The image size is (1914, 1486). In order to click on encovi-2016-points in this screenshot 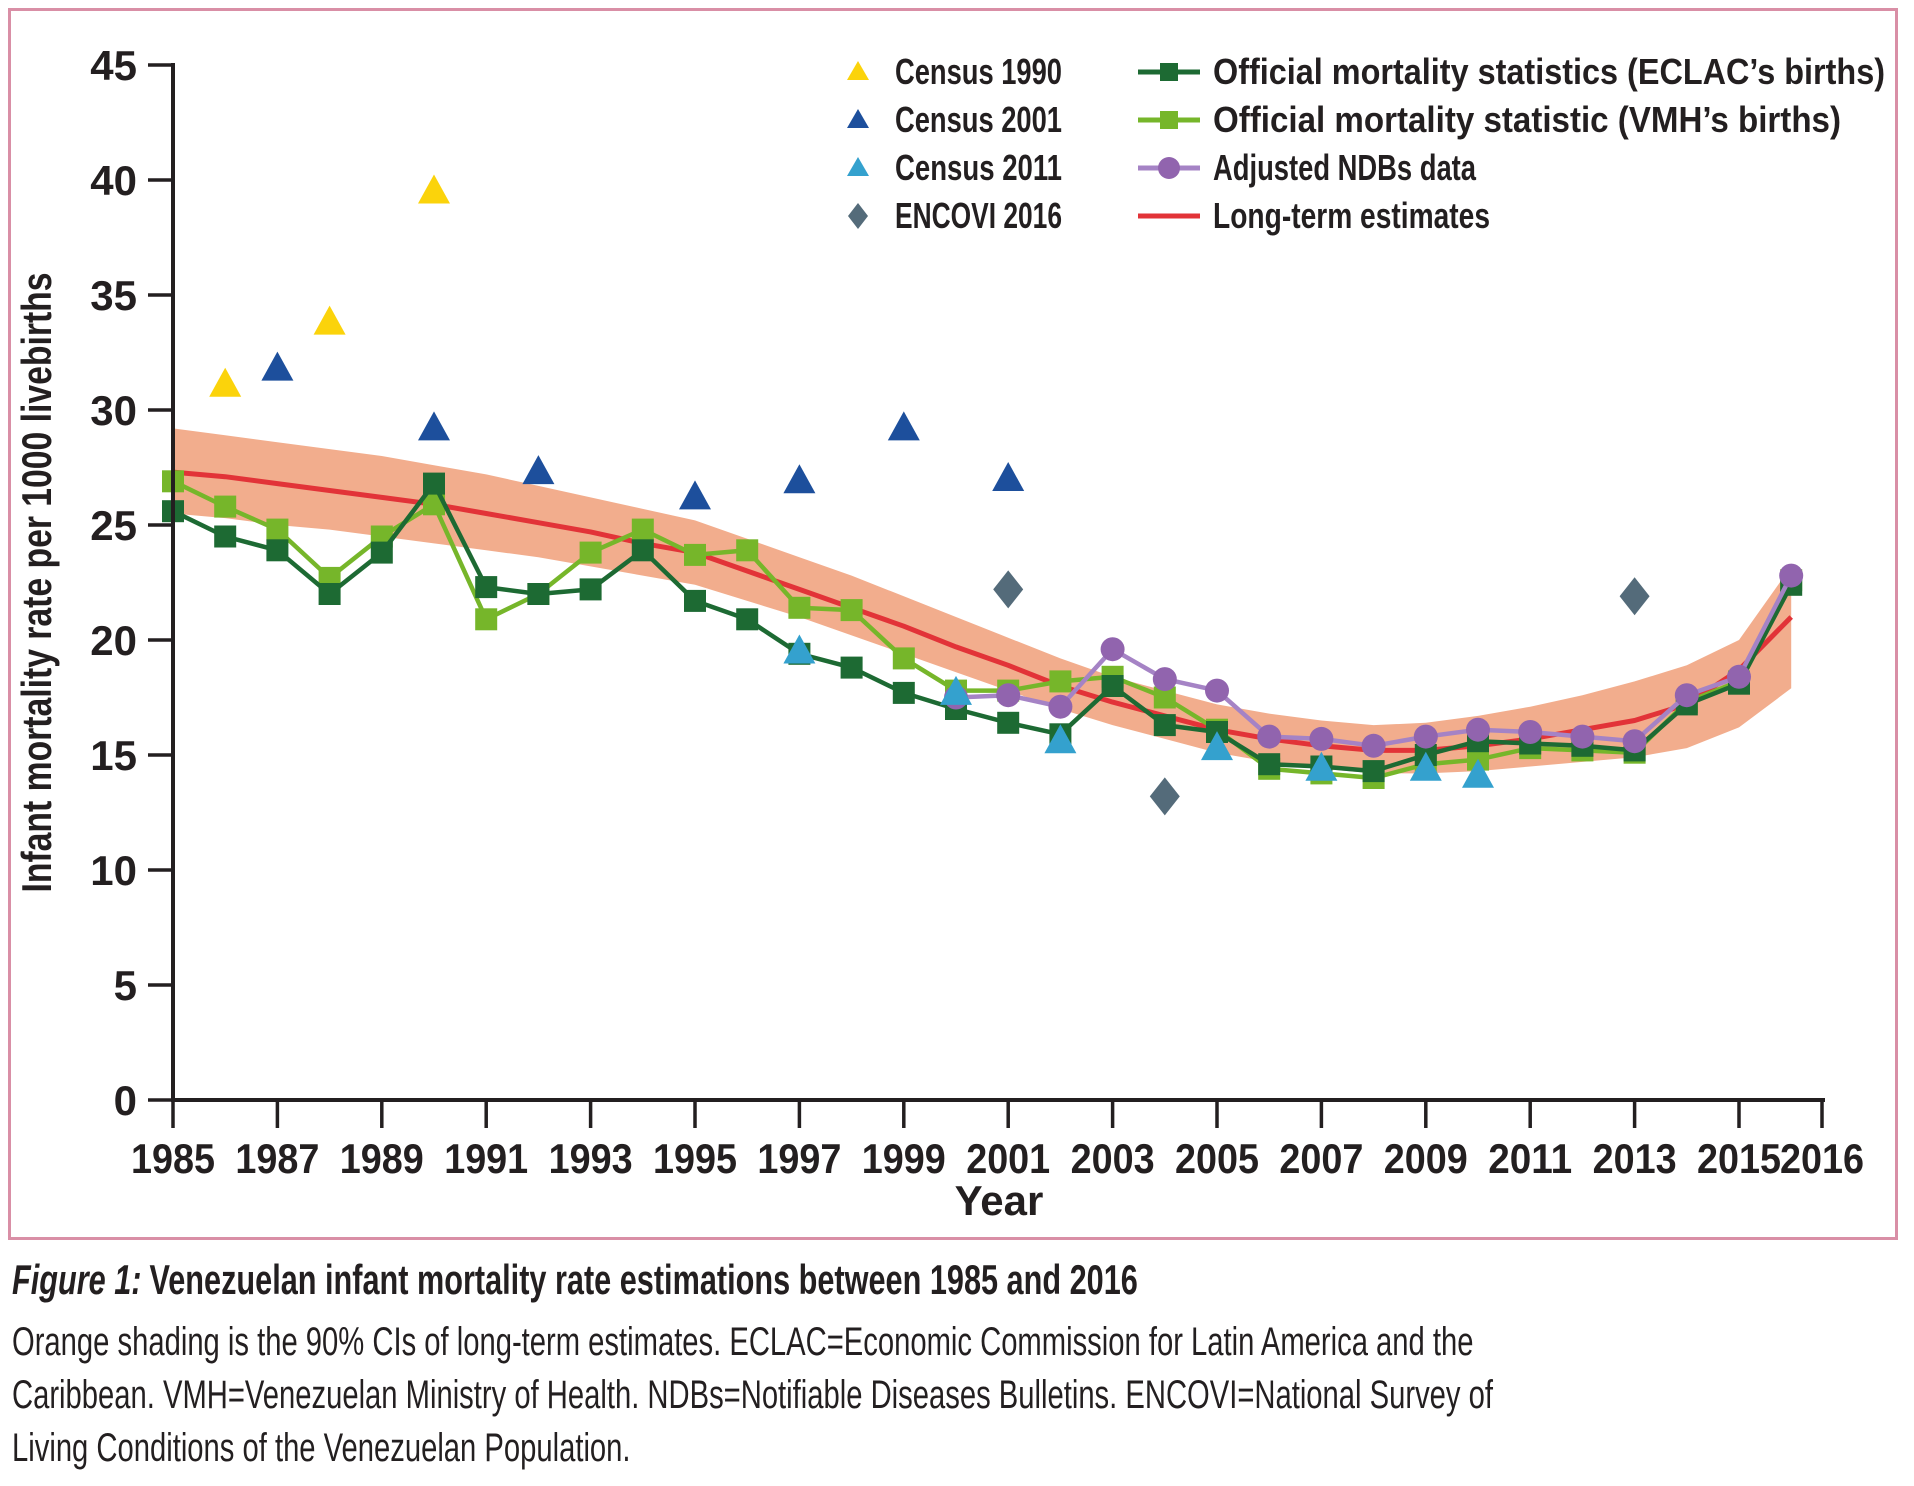, I will do `click(1321, 693)`.